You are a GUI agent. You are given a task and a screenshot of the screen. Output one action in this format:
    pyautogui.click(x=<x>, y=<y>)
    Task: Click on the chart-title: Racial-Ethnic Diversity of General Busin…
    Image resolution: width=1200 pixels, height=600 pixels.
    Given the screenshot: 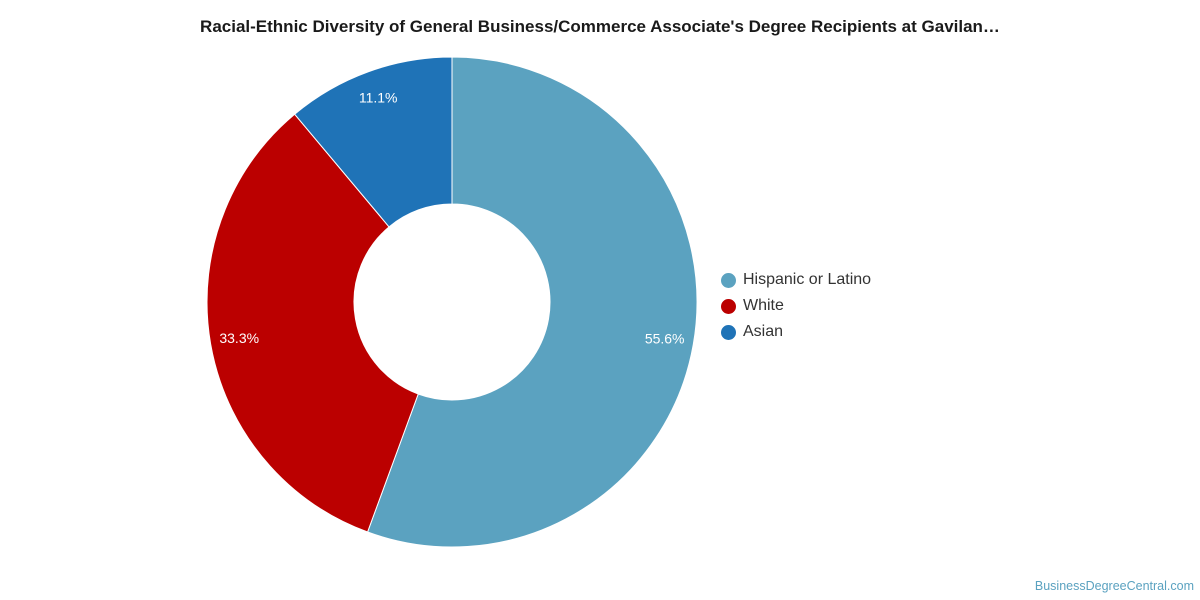 What is the action you would take?
    pyautogui.click(x=600, y=26)
    